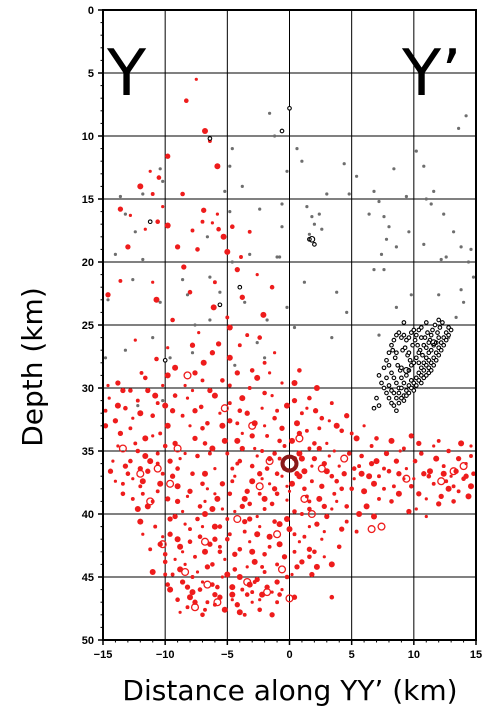 The image size is (490, 706). I want to click on y-tick-label: 5, so click(91, 74).